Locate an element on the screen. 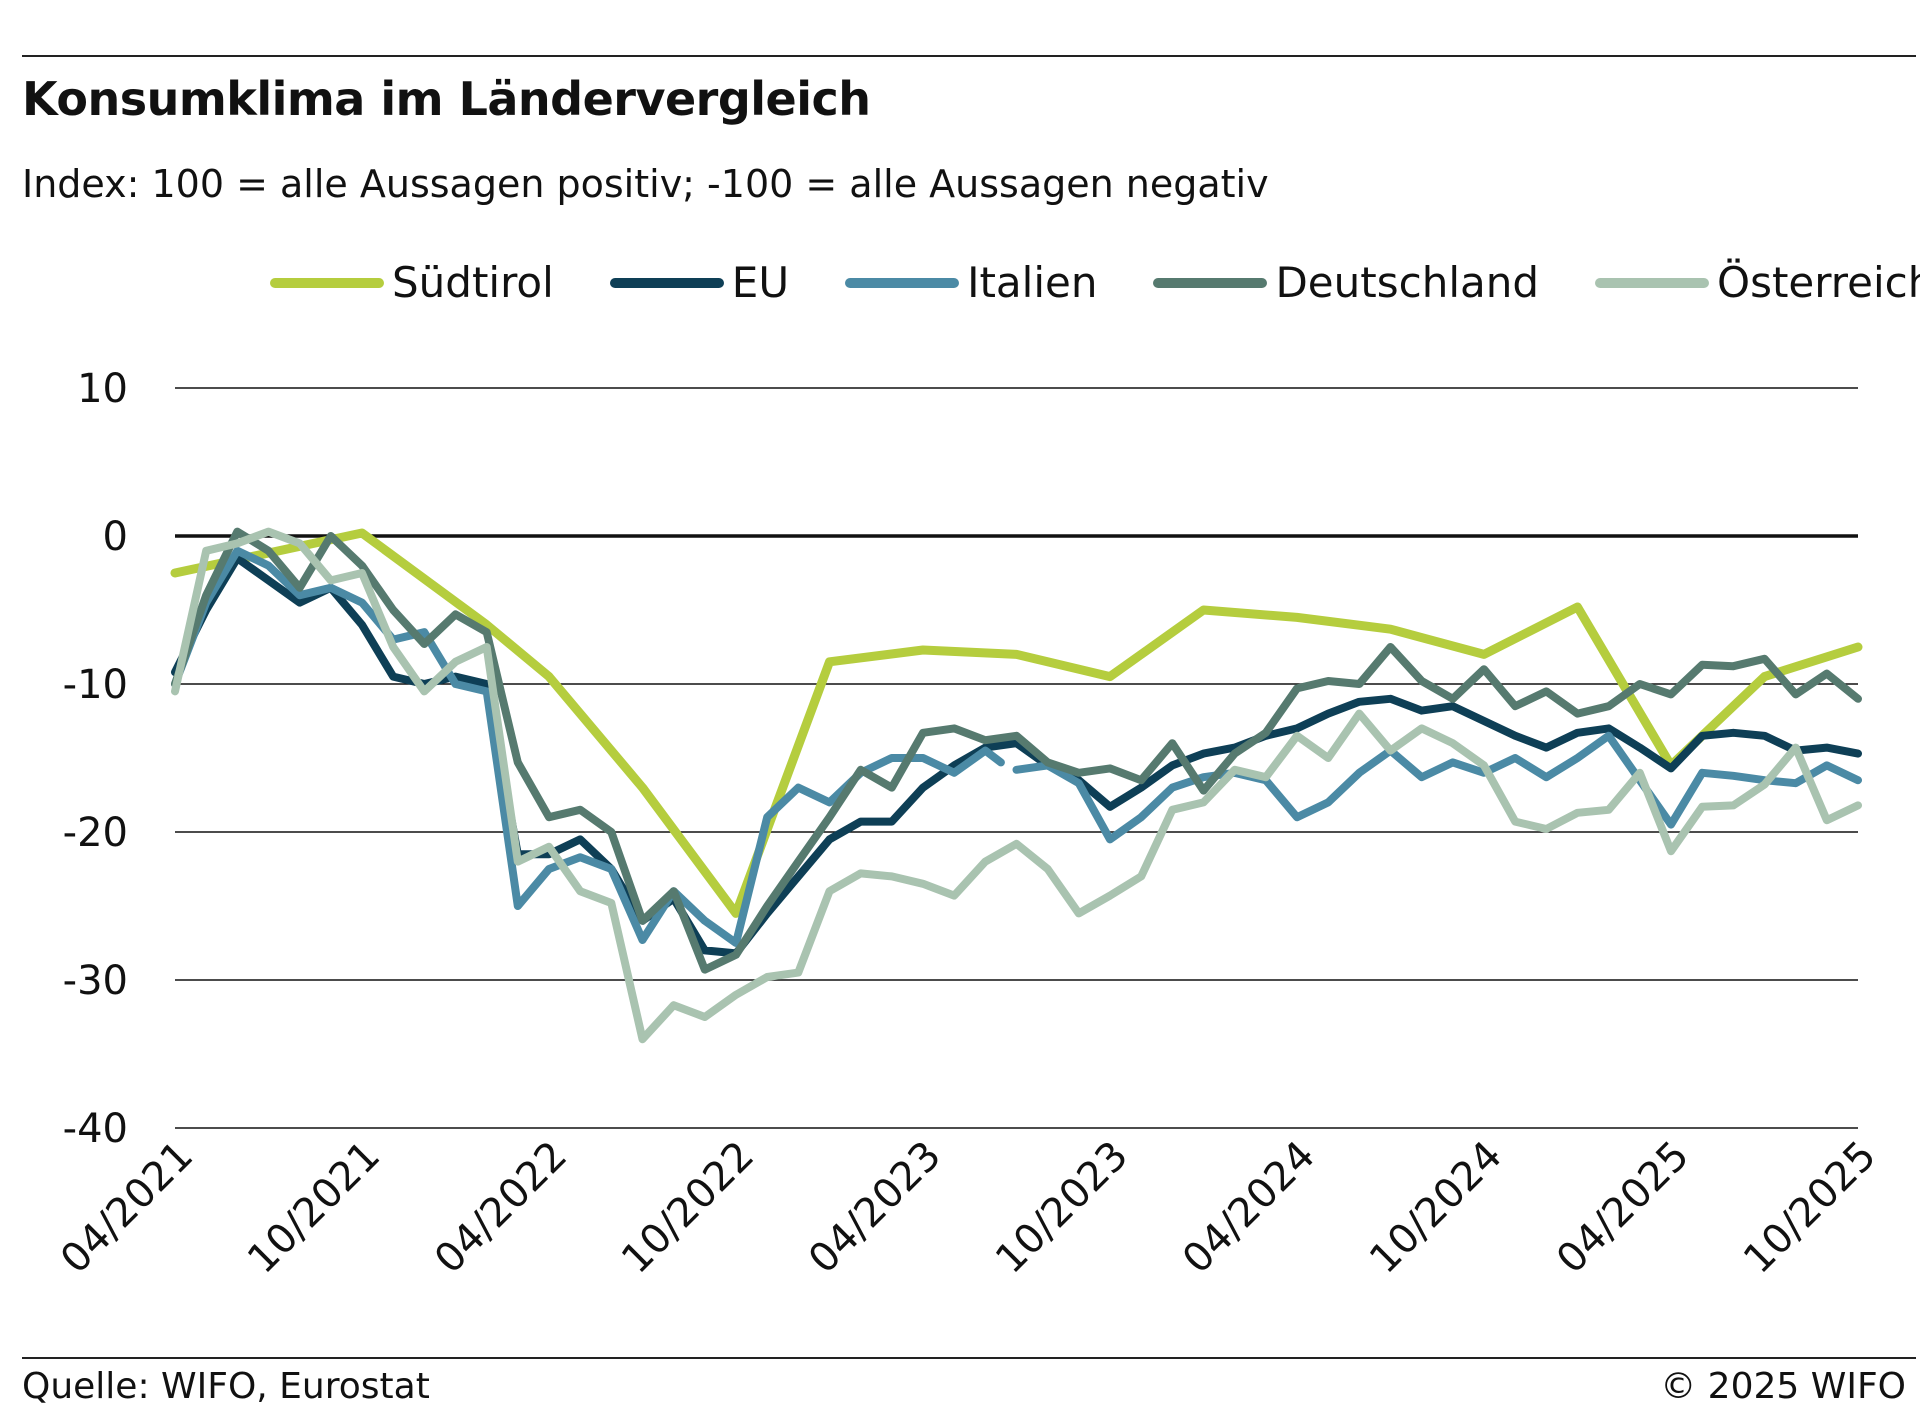 The width and height of the screenshot is (1920, 1416). x-tick-label: 10/2023 is located at coordinates (1062, 1208).